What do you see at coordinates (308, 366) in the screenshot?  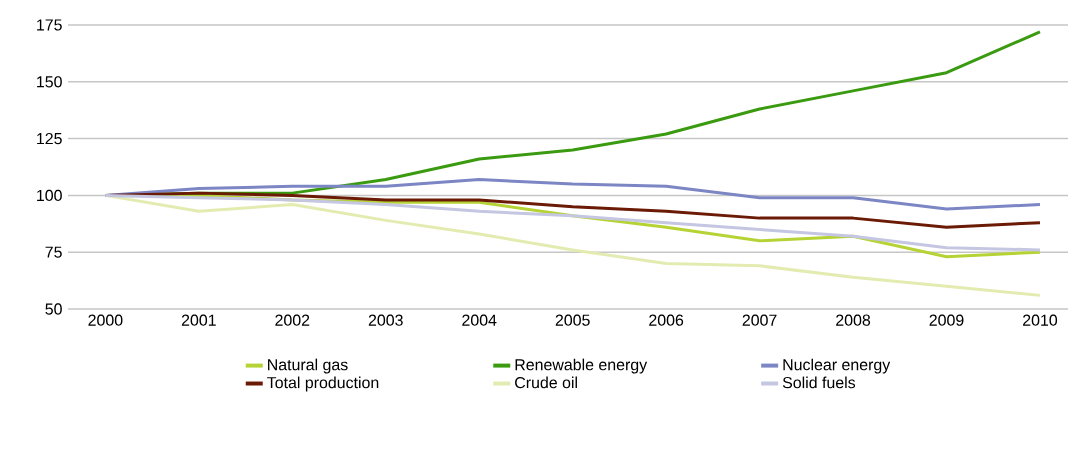 I see `legend-label: Natural gas` at bounding box center [308, 366].